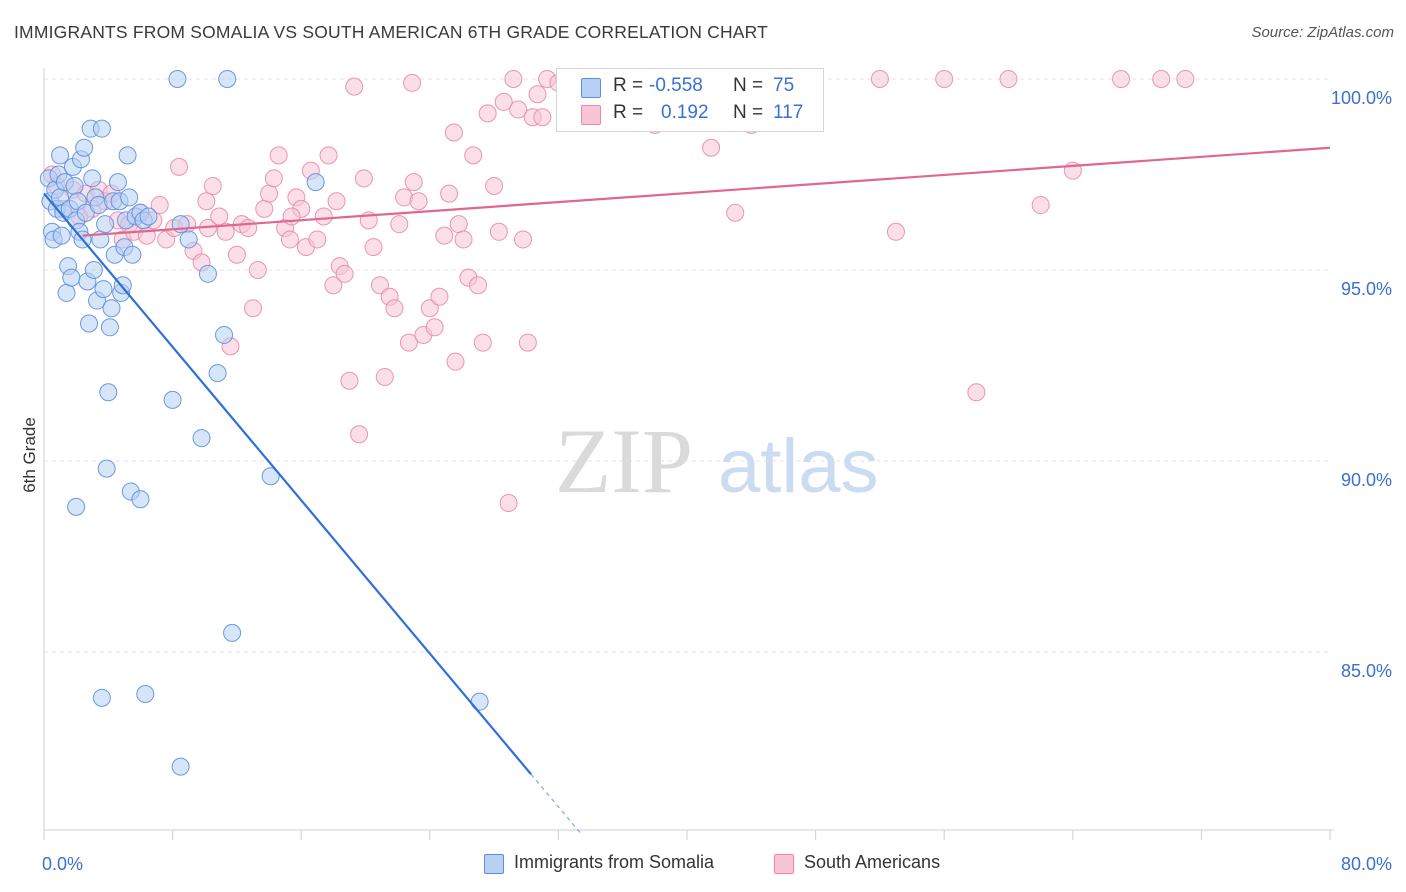 This screenshot has width=1406, height=892. What do you see at coordinates (784, 864) in the screenshot?
I see `bottom-swatch-pink` at bounding box center [784, 864].